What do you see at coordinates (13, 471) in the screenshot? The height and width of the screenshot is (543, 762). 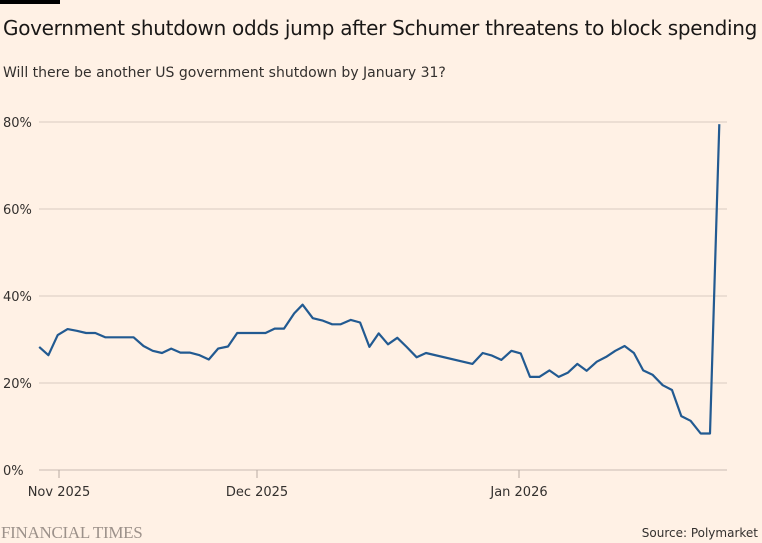 I see `y-tick-label: 0%` at bounding box center [13, 471].